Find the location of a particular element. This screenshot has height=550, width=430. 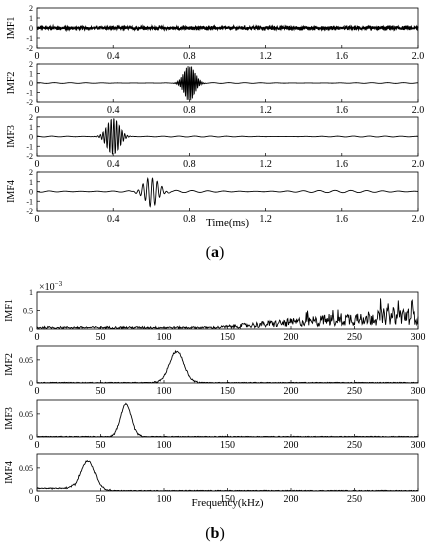

y-tick-label: 0.5 is located at coordinates (28, 311).